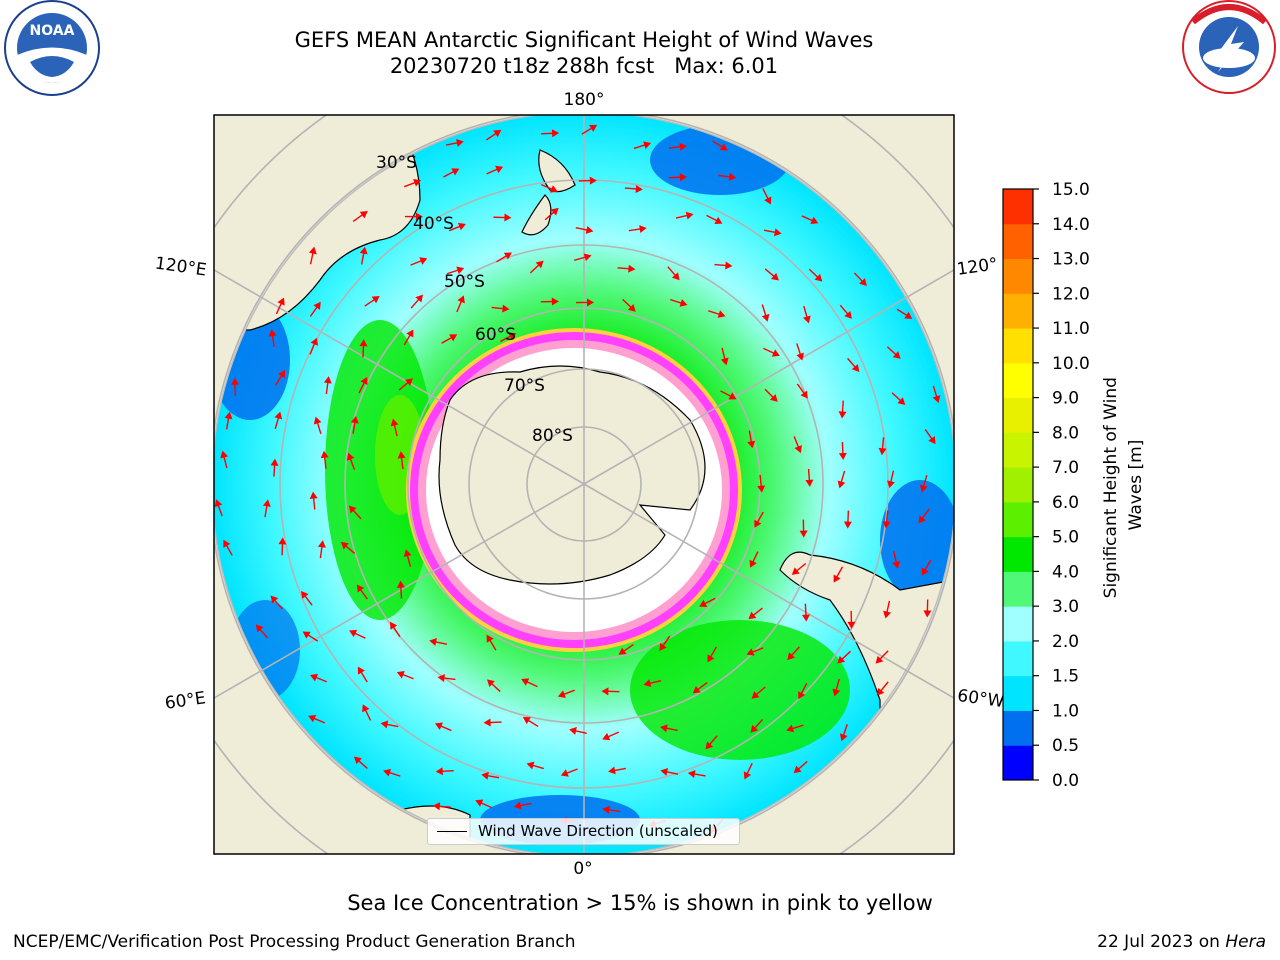 This screenshot has height=960, width=1280. Describe the element at coordinates (452, 831) in the screenshot. I see `legend-line-swatch` at that location.